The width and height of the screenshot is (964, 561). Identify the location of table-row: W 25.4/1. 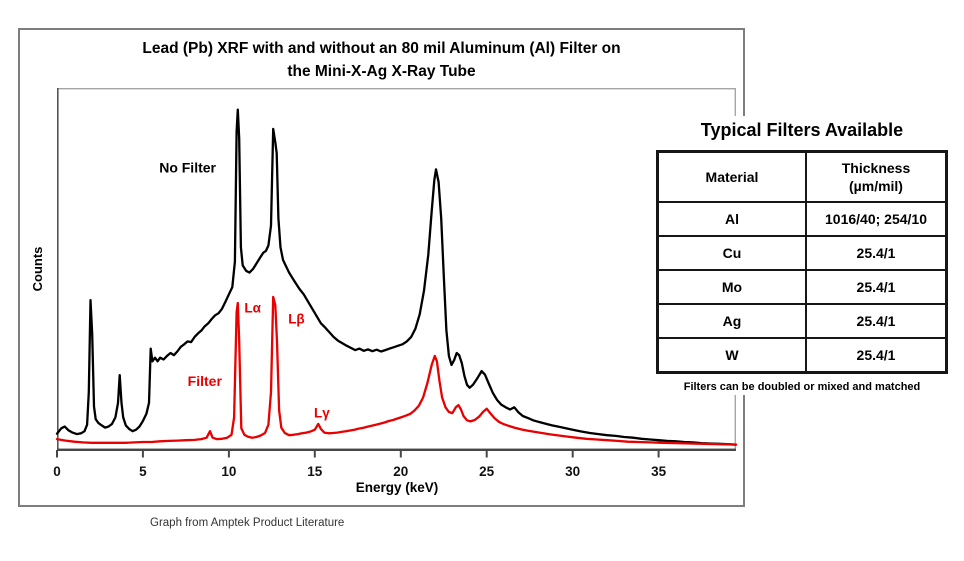
(802, 355).